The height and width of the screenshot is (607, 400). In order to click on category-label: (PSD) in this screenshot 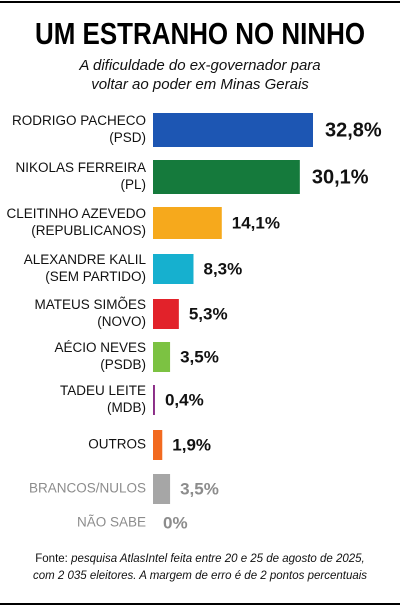, I will do `click(127, 137)`.